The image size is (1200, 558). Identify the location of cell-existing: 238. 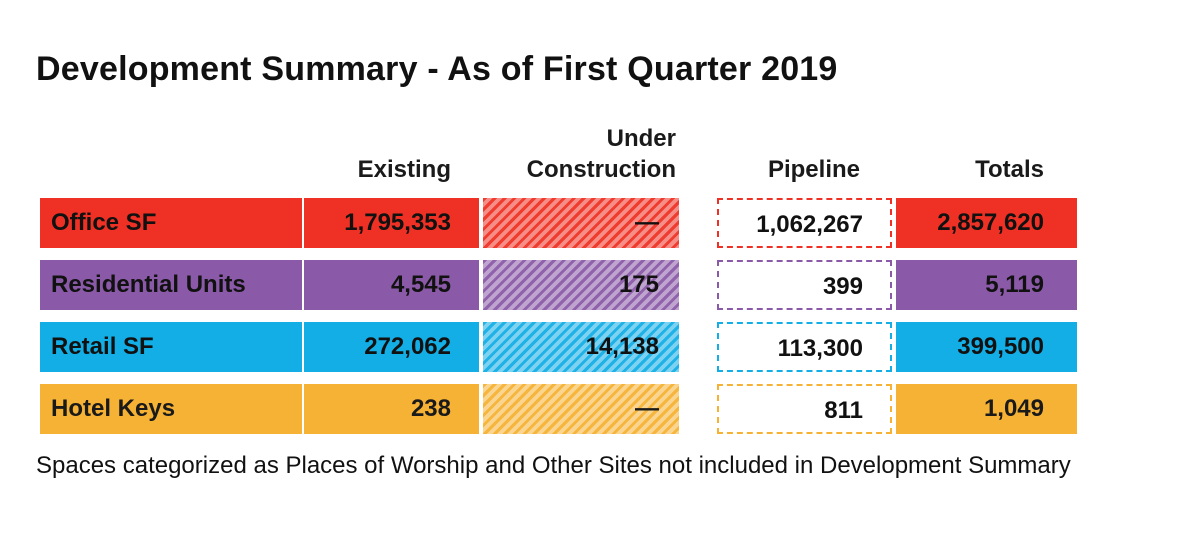
(391, 409).